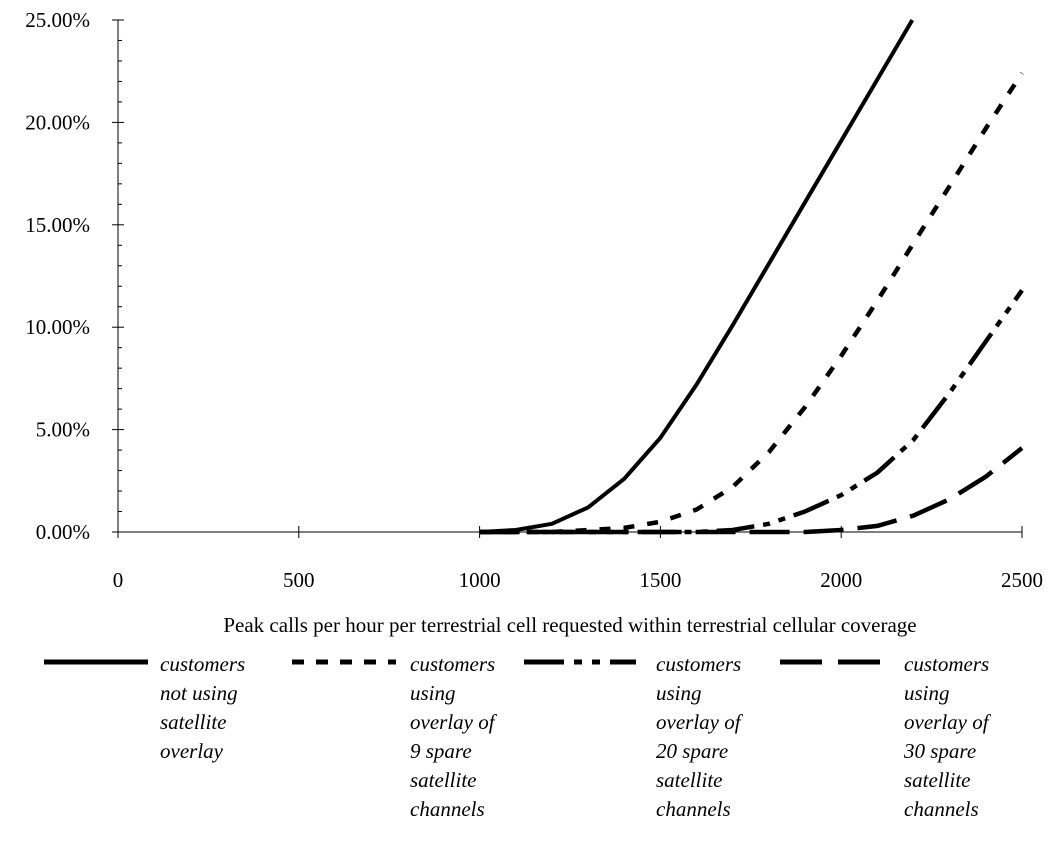  What do you see at coordinates (841, 580) in the screenshot?
I see `x-tick-label: 2000` at bounding box center [841, 580].